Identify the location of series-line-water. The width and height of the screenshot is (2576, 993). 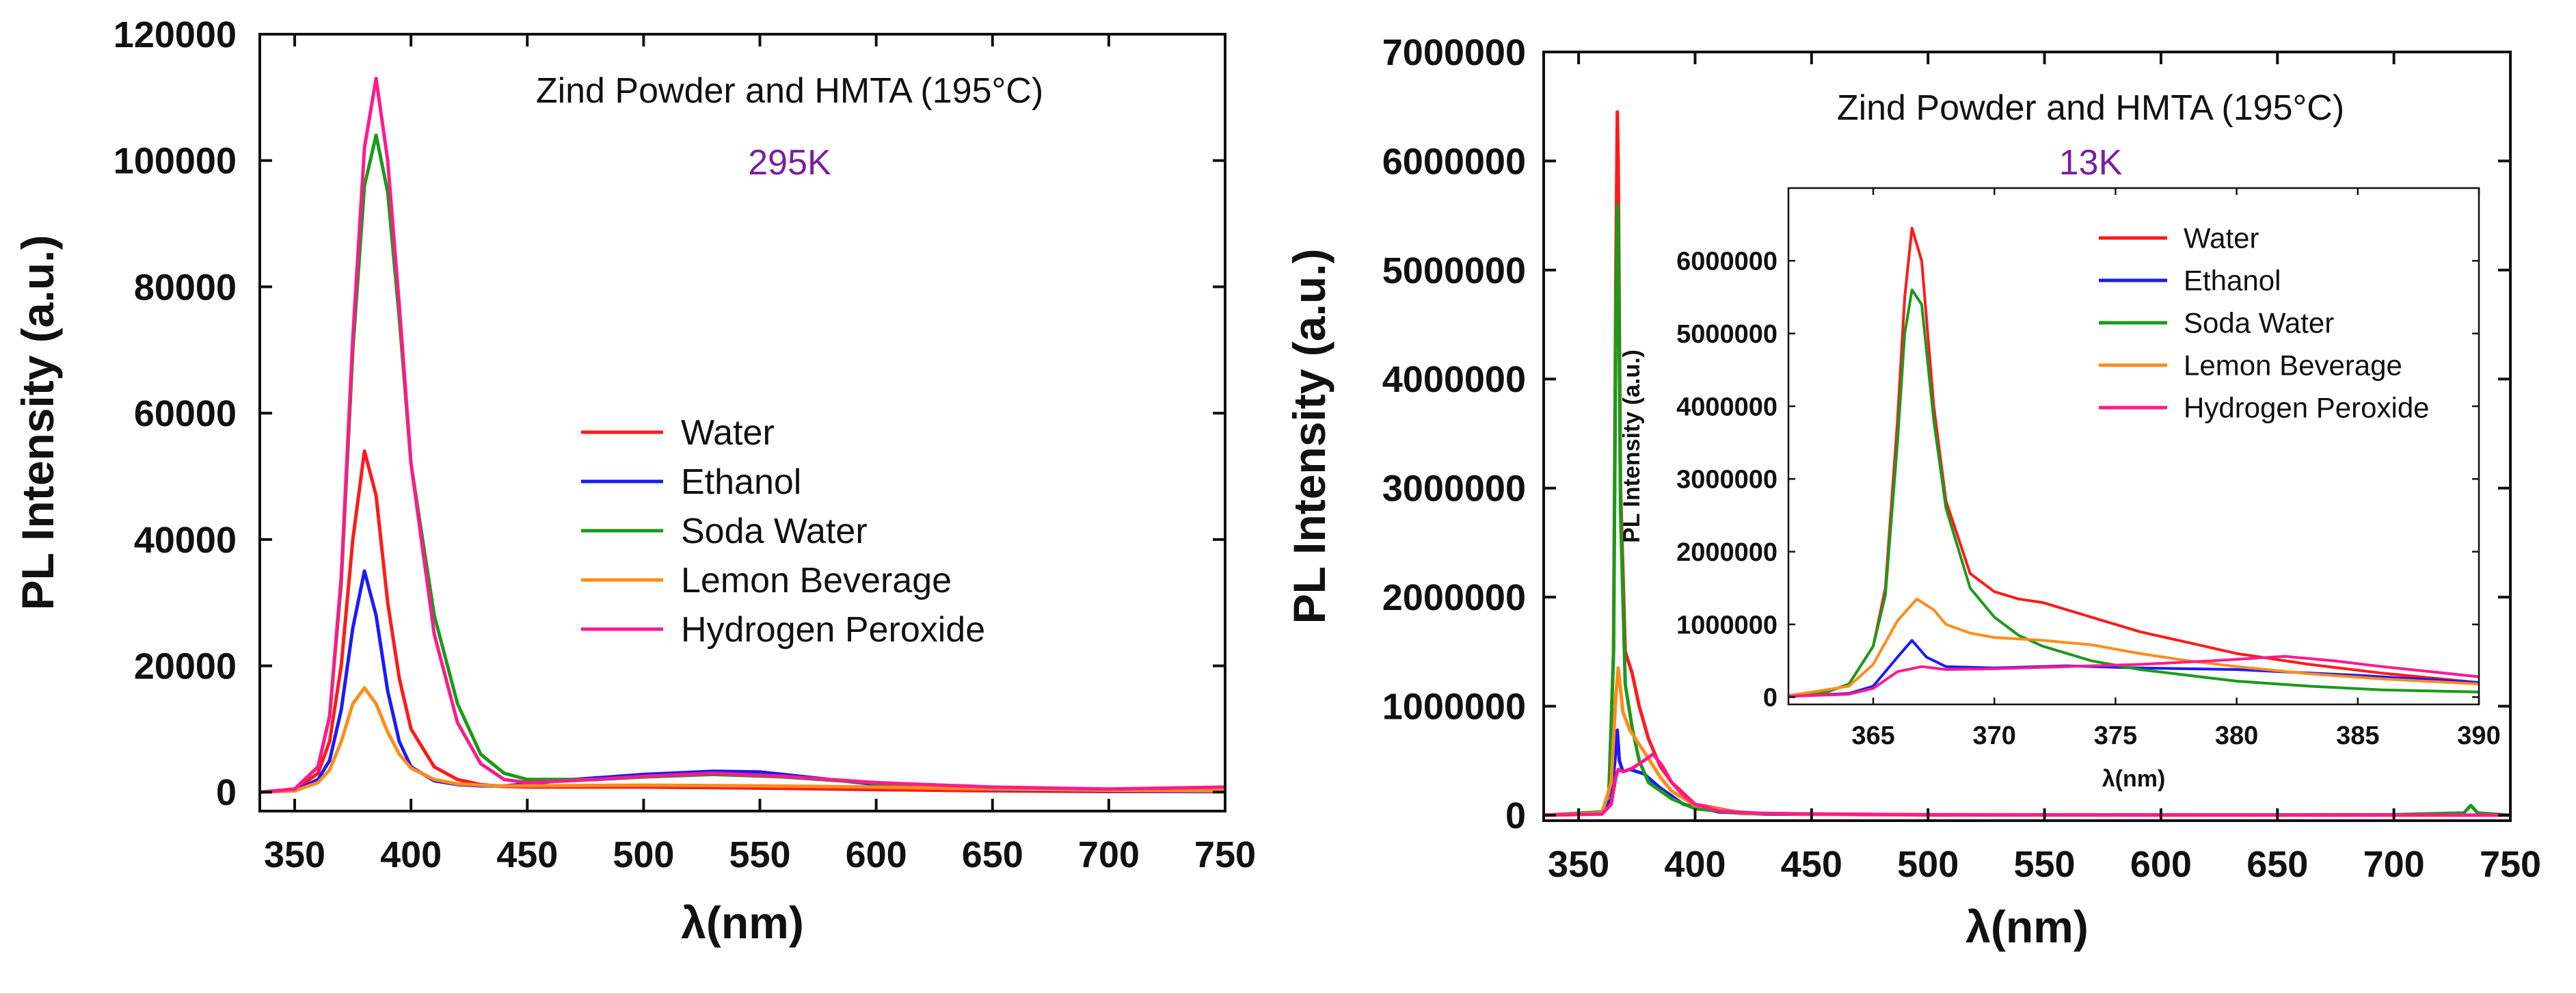
(742, 621).